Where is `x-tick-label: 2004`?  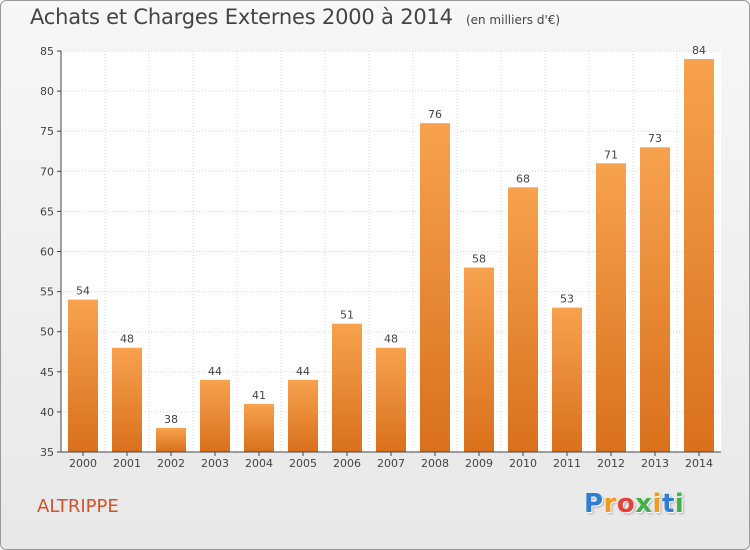
x-tick-label: 2004 is located at coordinates (259, 463).